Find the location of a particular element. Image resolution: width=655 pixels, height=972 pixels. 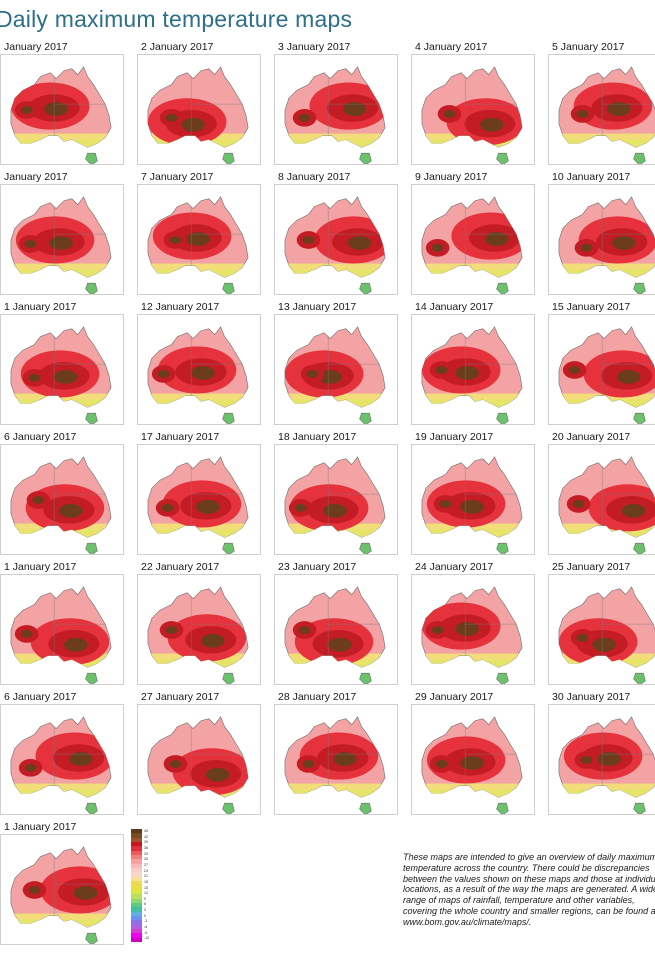

daily-map-panel: 30 January 2017 is located at coordinates (597, 751).